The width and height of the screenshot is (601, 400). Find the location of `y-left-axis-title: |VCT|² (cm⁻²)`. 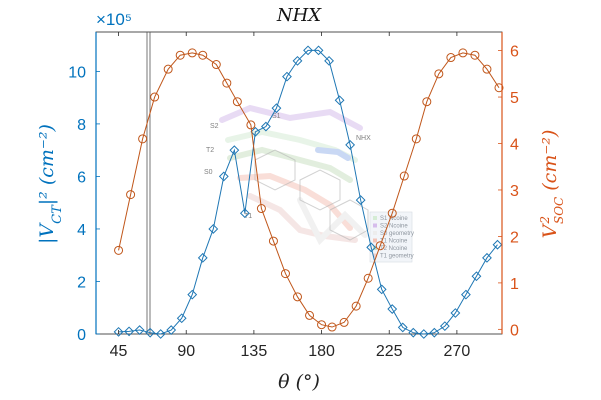

y-left-axis-title: |VCT|² (cm⁻²) is located at coordinates (50, 184).